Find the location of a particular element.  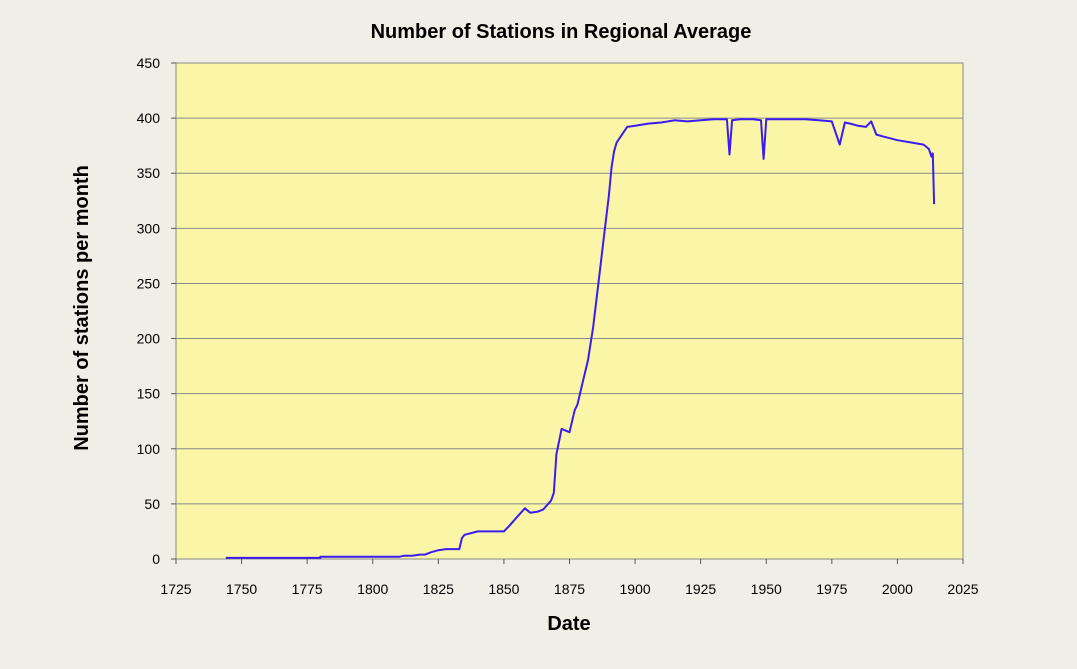

x-tick-label: 1900 is located at coordinates (635, 589).